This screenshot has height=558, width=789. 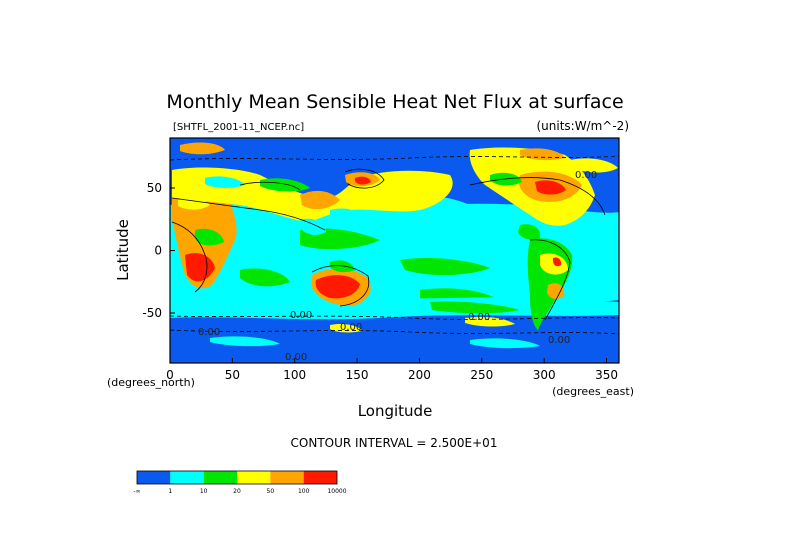 I want to click on colorbar-label: 100, so click(x=304, y=491).